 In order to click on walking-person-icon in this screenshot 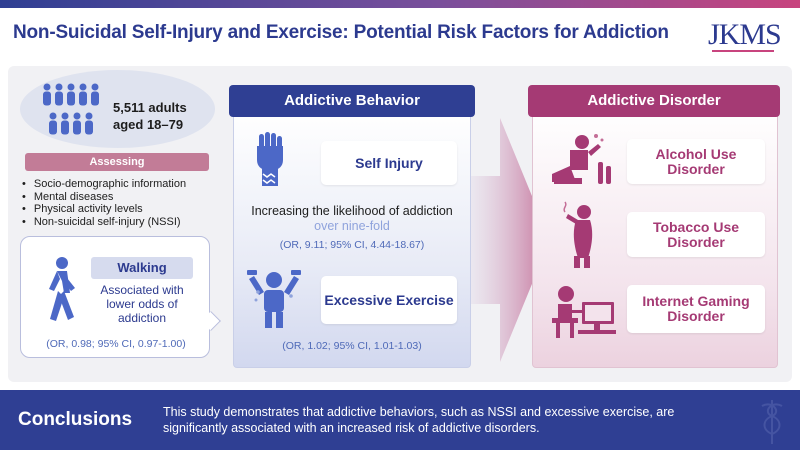, I will do `click(62, 289)`.